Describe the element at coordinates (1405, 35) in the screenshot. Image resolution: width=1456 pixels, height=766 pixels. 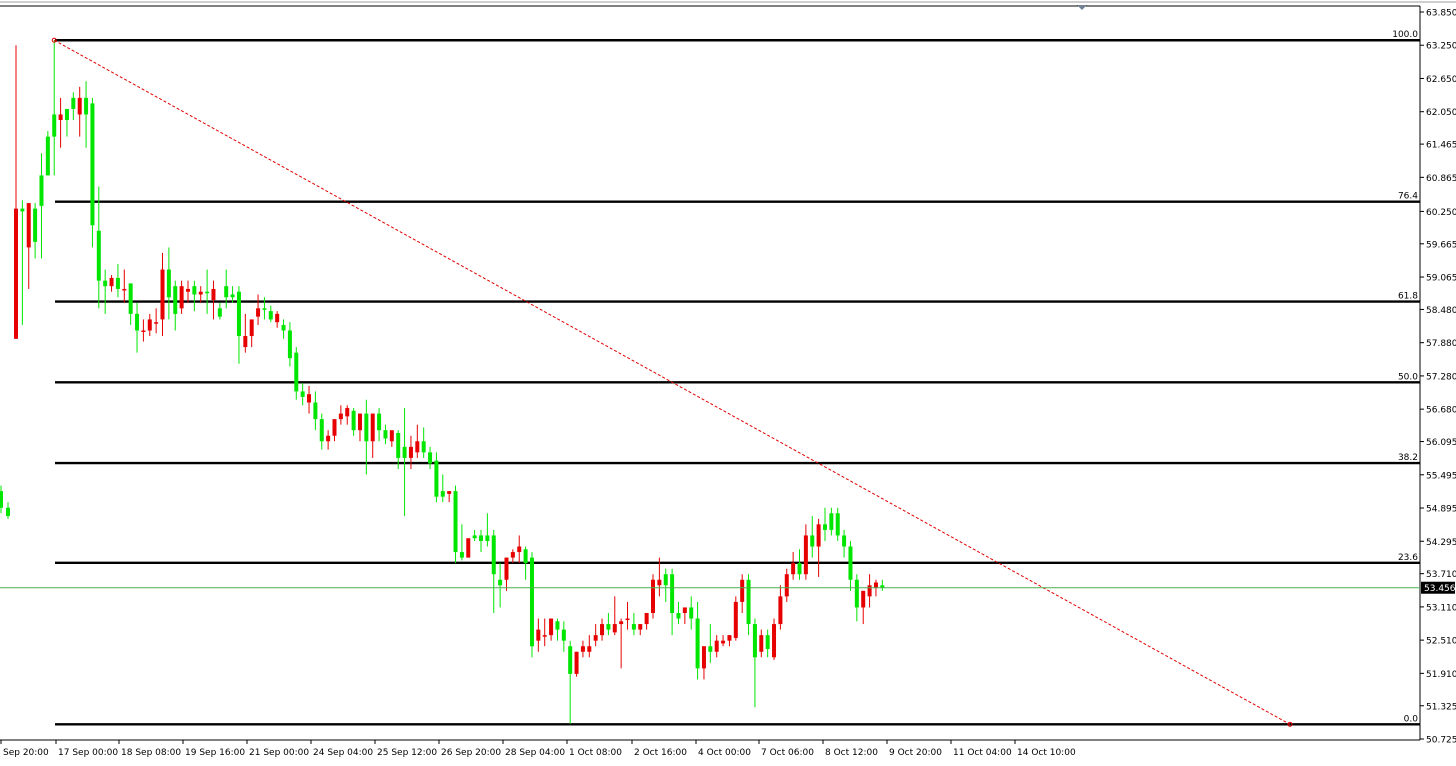
I see `fibo-level-label: 100.0` at that location.